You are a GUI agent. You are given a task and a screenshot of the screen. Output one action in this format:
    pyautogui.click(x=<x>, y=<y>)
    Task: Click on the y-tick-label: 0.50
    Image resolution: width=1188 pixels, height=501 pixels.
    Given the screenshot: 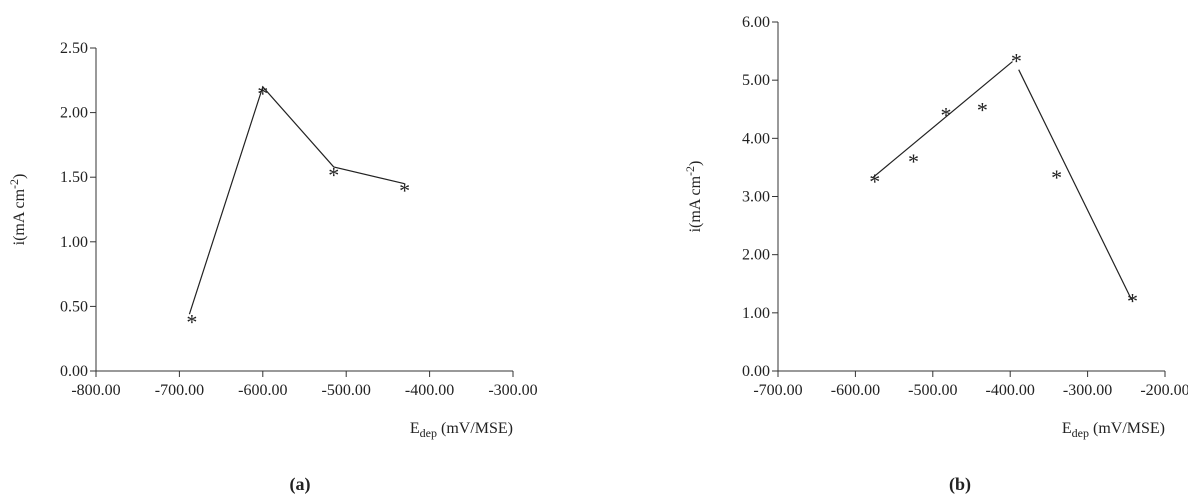 What is the action you would take?
    pyautogui.click(x=74, y=306)
    